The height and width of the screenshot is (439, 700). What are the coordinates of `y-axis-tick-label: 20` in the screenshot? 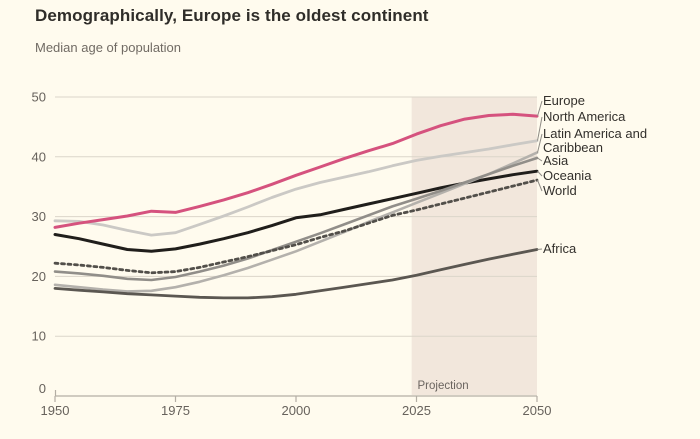 It's located at (39, 276).